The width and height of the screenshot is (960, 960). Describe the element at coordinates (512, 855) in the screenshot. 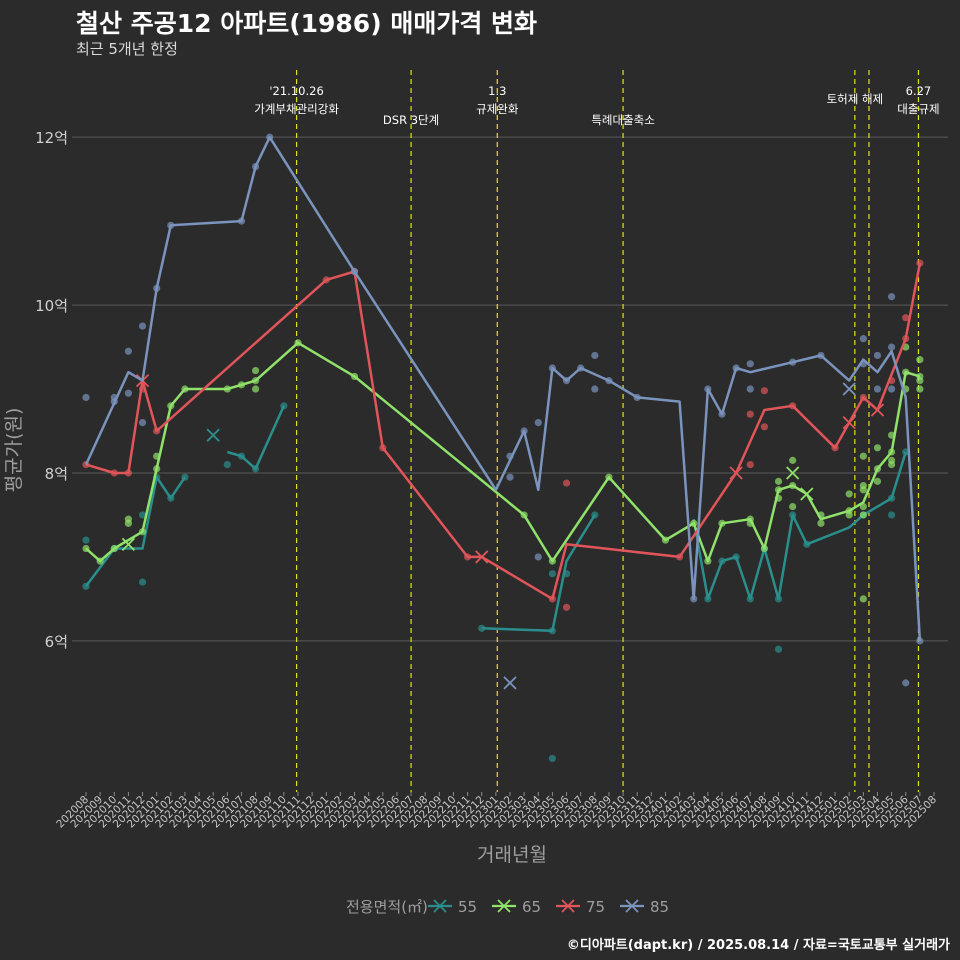

I see `x-axis-label: 거래년월` at that location.